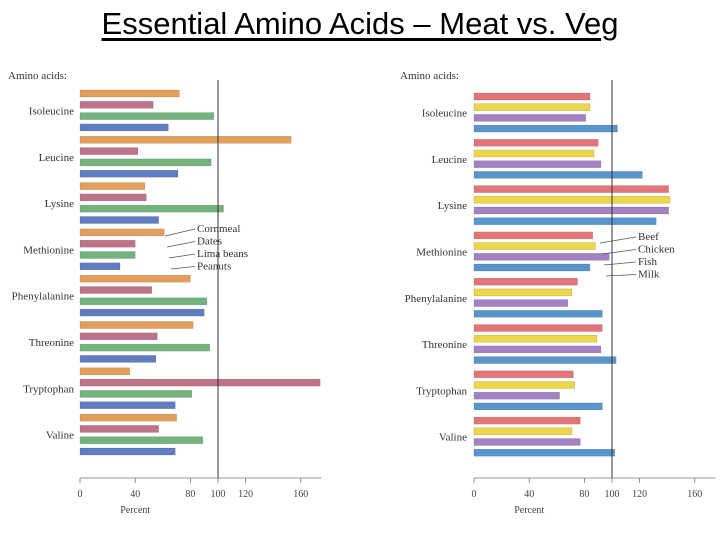 The width and height of the screenshot is (720, 540). I want to click on chart-0-bar-phenylalanine-cornmeal, so click(135, 278).